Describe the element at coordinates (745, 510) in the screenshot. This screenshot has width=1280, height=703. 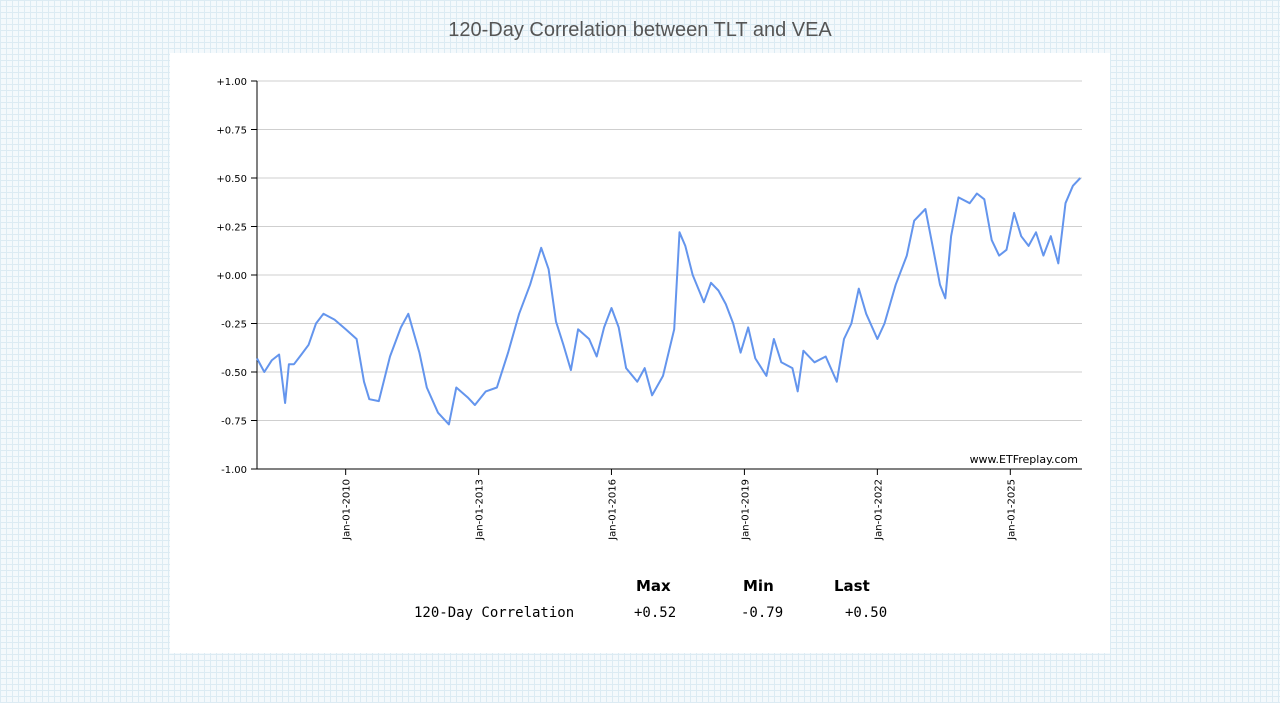
I see `x-tick-label: Jan-01-2019` at that location.